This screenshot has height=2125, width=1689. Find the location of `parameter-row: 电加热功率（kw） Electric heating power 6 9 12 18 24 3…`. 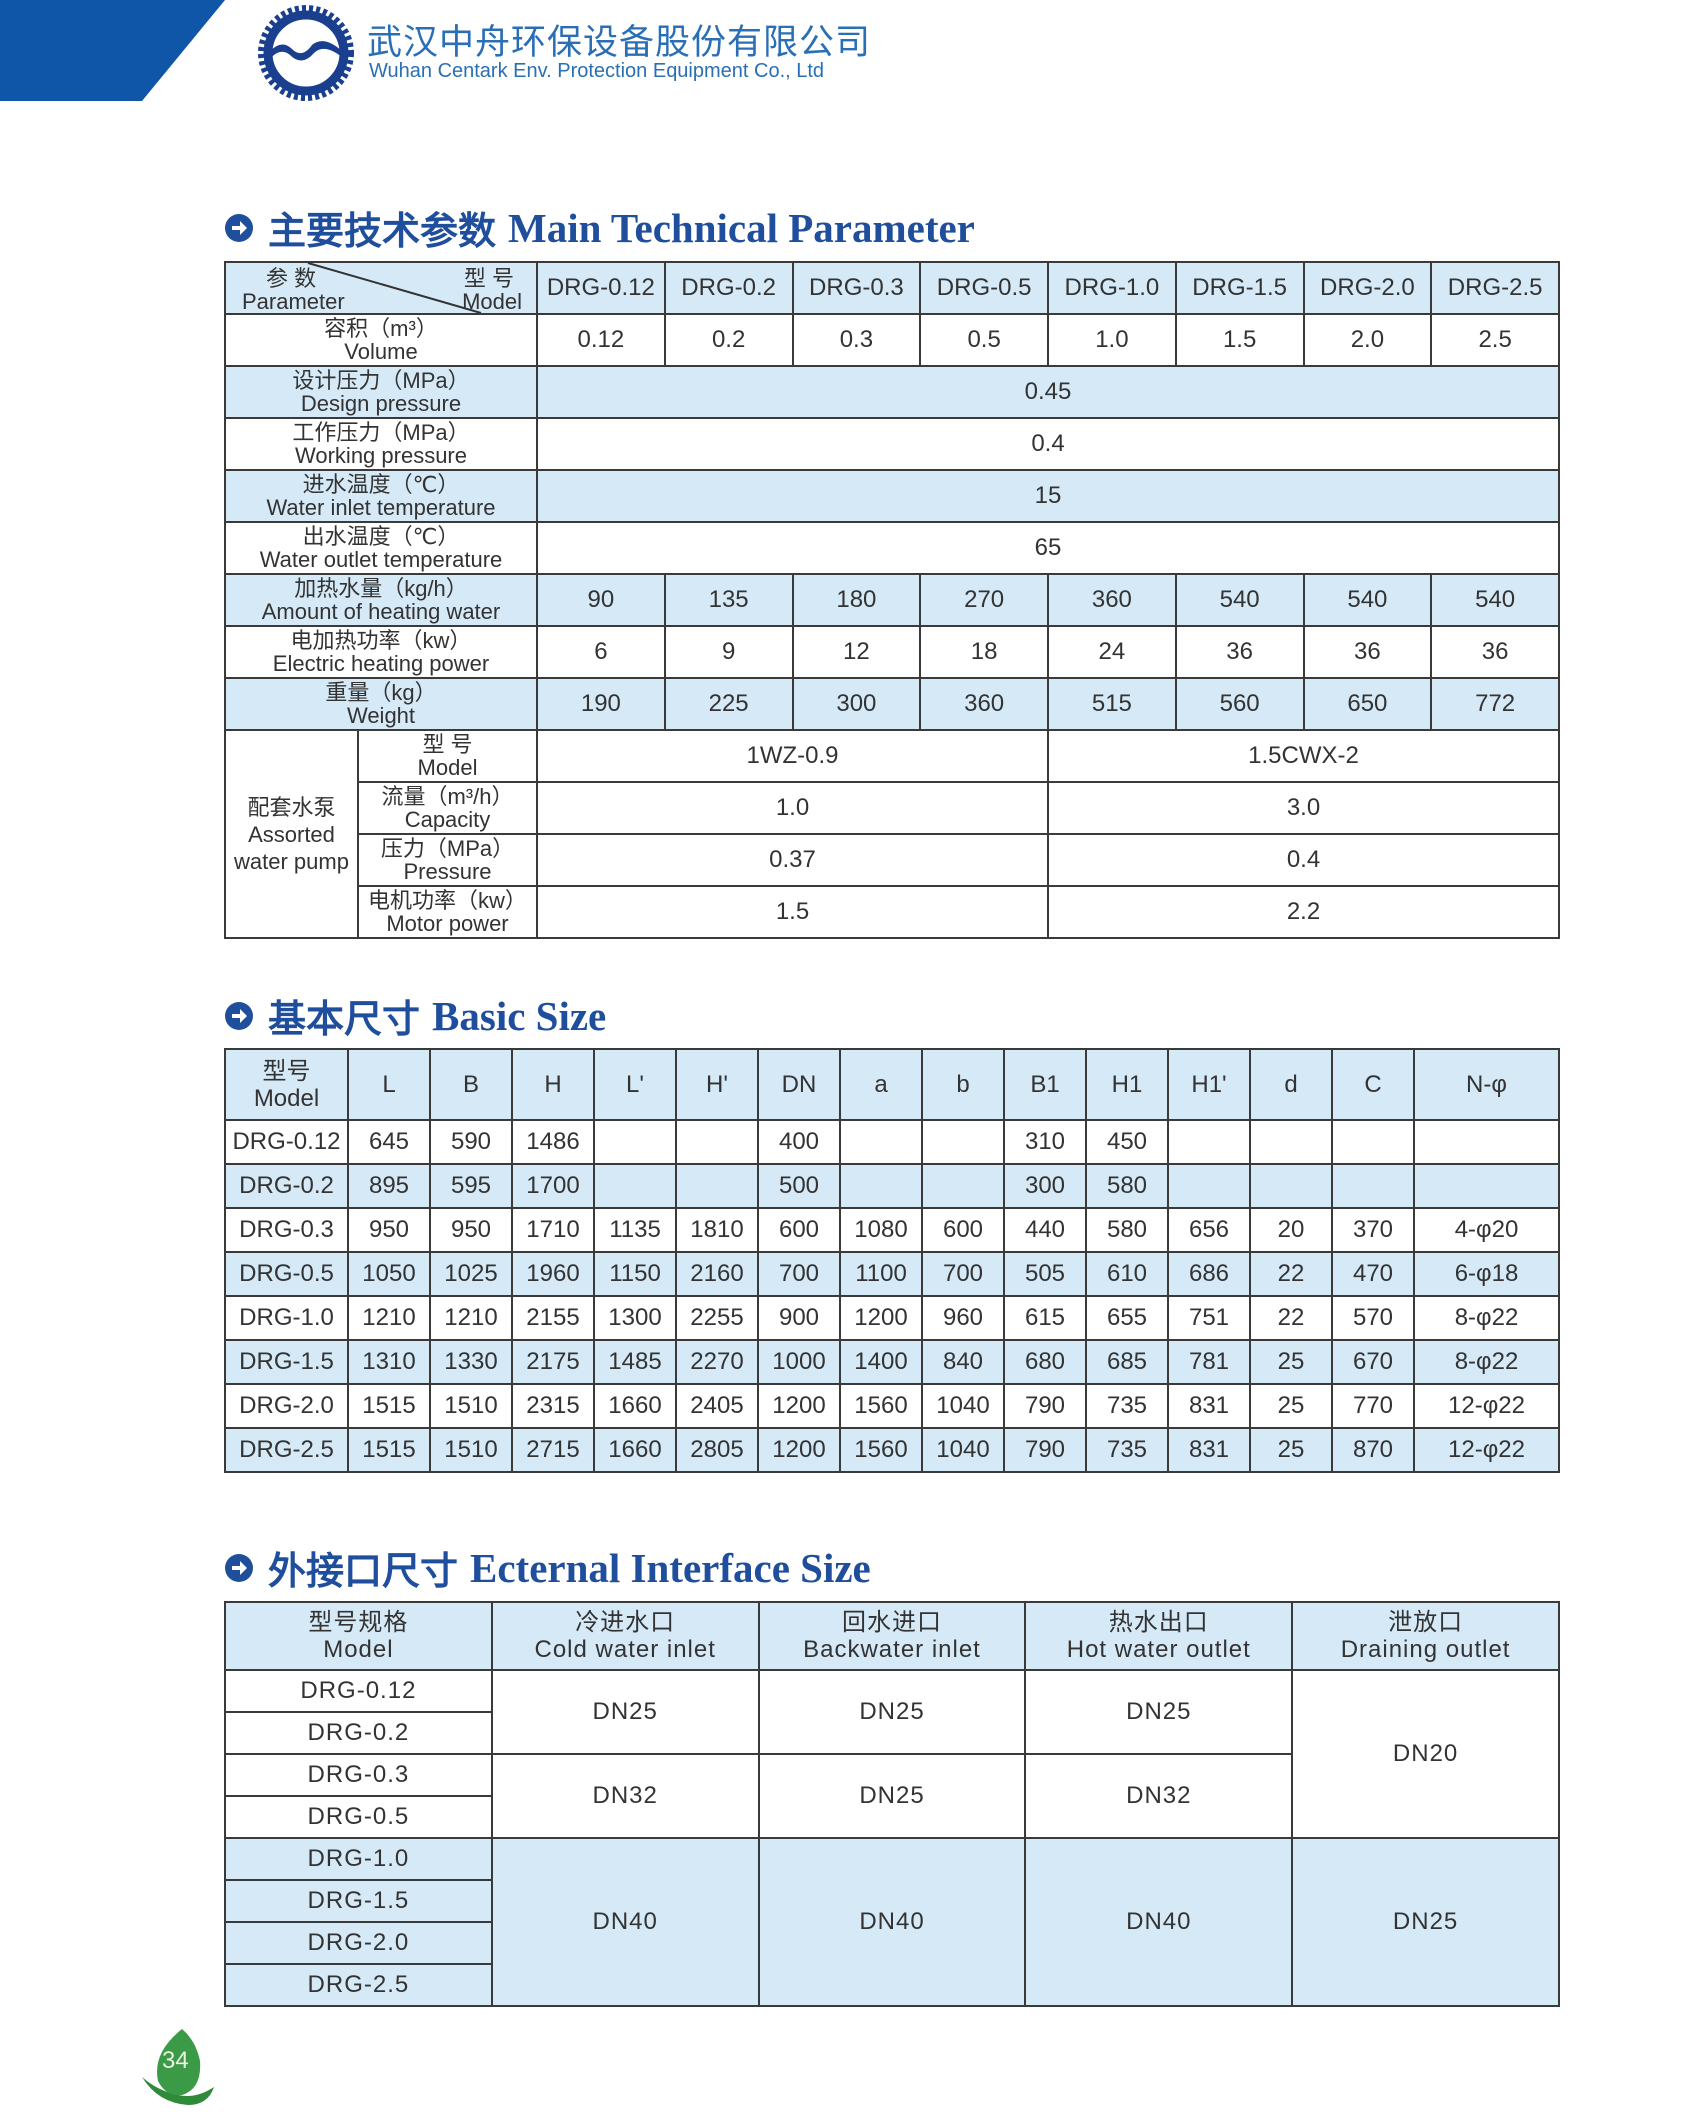

parameter-row: 电加热功率（kw） Electric heating power 6 9 12 18 24 3… is located at coordinates (892, 652).